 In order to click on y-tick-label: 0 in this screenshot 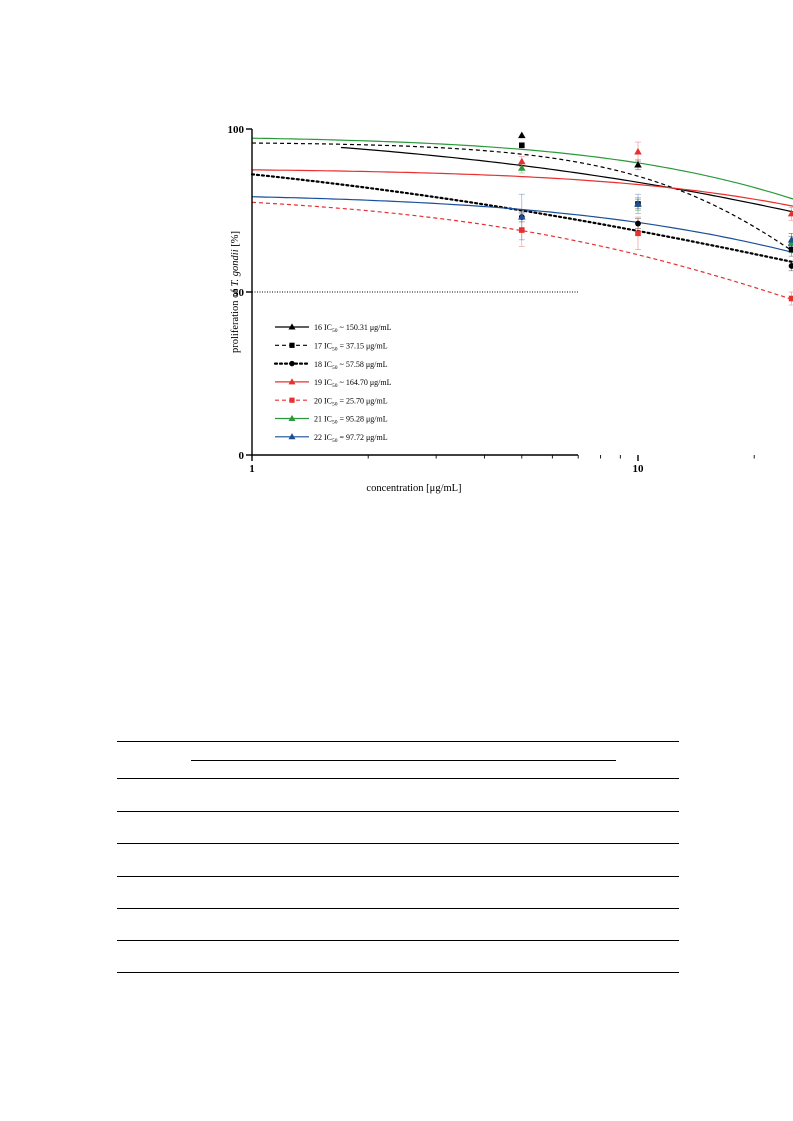, I will do `click(242, 456)`.